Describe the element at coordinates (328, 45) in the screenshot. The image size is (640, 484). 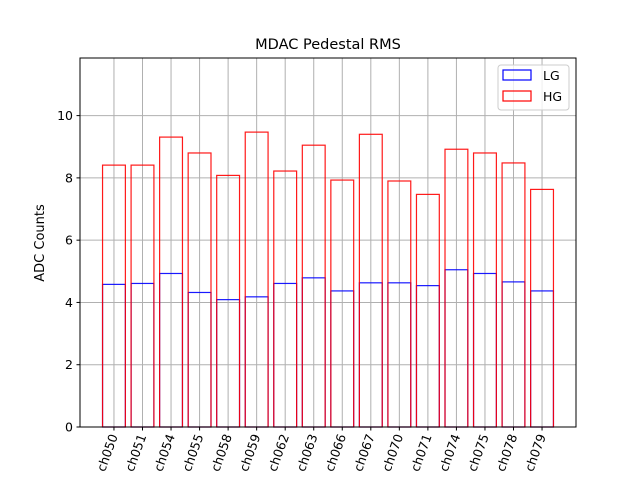
I see `chart-title: MDAC Pedestal RMS` at that location.